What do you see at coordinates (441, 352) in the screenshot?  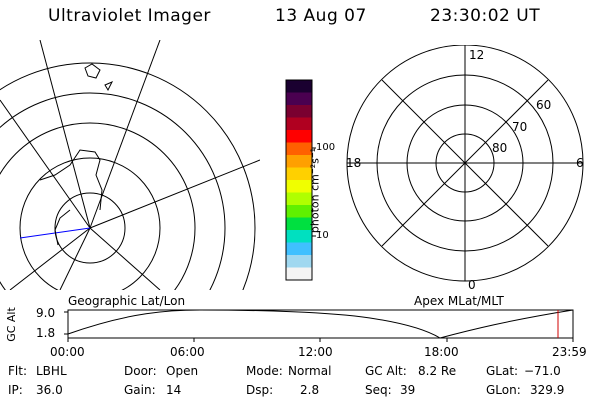 I see `orbit-xtick-1800: 18:00` at bounding box center [441, 352].